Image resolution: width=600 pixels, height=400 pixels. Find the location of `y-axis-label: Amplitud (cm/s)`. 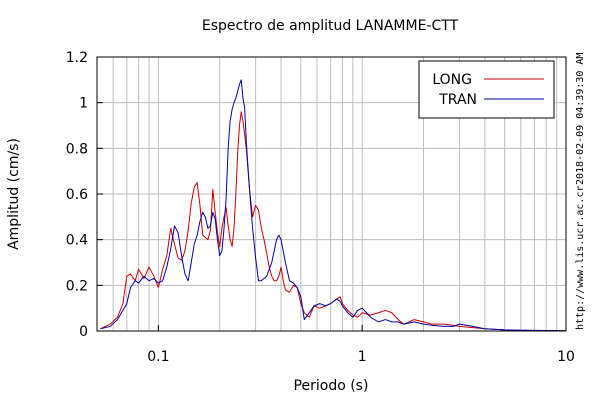

y-axis-label: Amplitud (cm/s) is located at coordinates (14, 194).